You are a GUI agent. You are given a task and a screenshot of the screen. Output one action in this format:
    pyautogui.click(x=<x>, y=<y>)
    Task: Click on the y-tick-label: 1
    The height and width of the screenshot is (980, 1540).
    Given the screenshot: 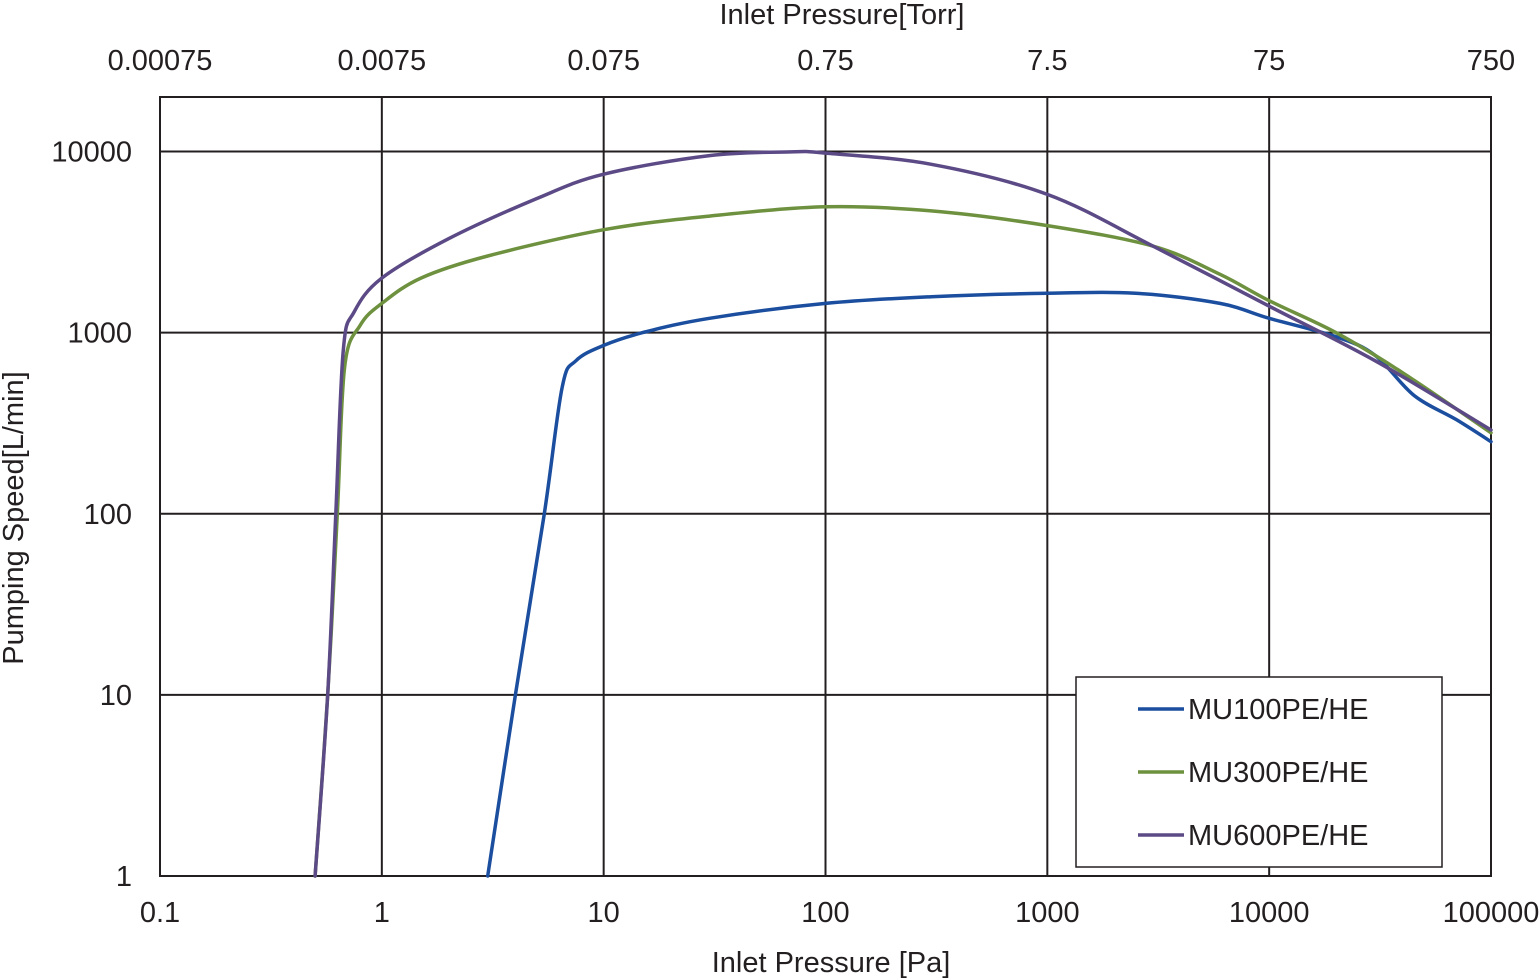 What is the action you would take?
    pyautogui.click(x=124, y=877)
    